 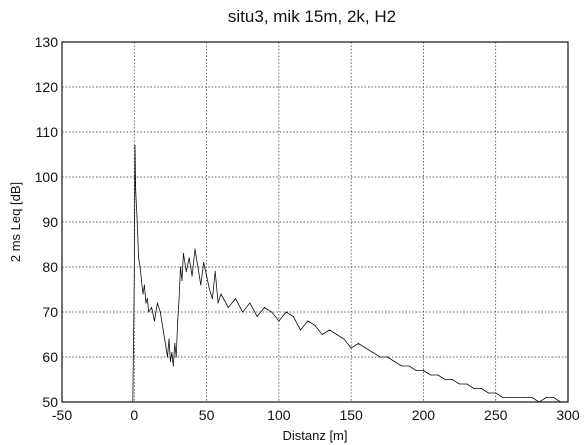 I want to click on x-tick-label: 100, so click(x=279, y=415).